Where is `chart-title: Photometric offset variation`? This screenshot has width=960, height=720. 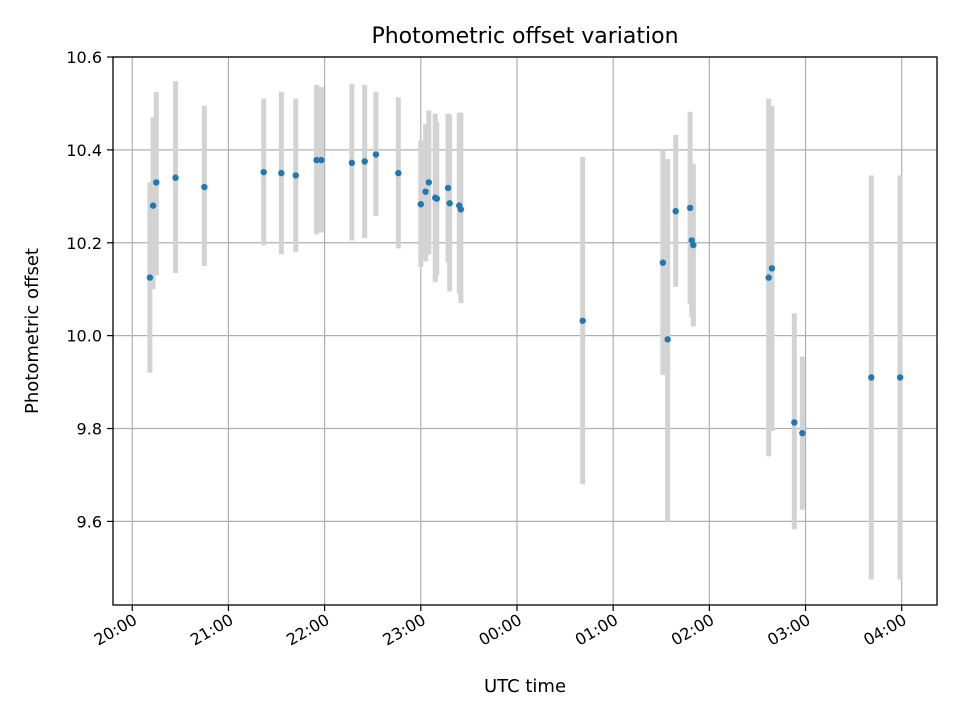 chart-title: Photometric offset variation is located at coordinates (524, 36).